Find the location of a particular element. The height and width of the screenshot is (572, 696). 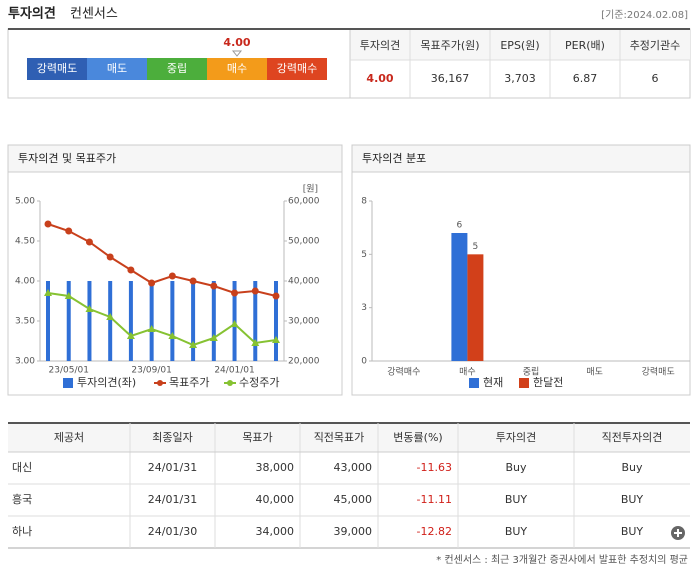

x-tick-label: 23/05/01 is located at coordinates (69, 371).